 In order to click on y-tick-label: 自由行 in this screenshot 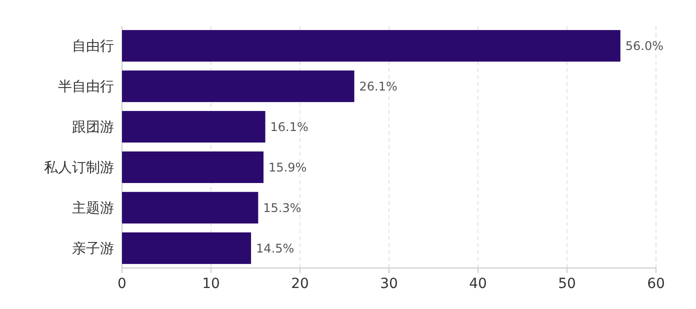, I will do `click(93, 46)`.